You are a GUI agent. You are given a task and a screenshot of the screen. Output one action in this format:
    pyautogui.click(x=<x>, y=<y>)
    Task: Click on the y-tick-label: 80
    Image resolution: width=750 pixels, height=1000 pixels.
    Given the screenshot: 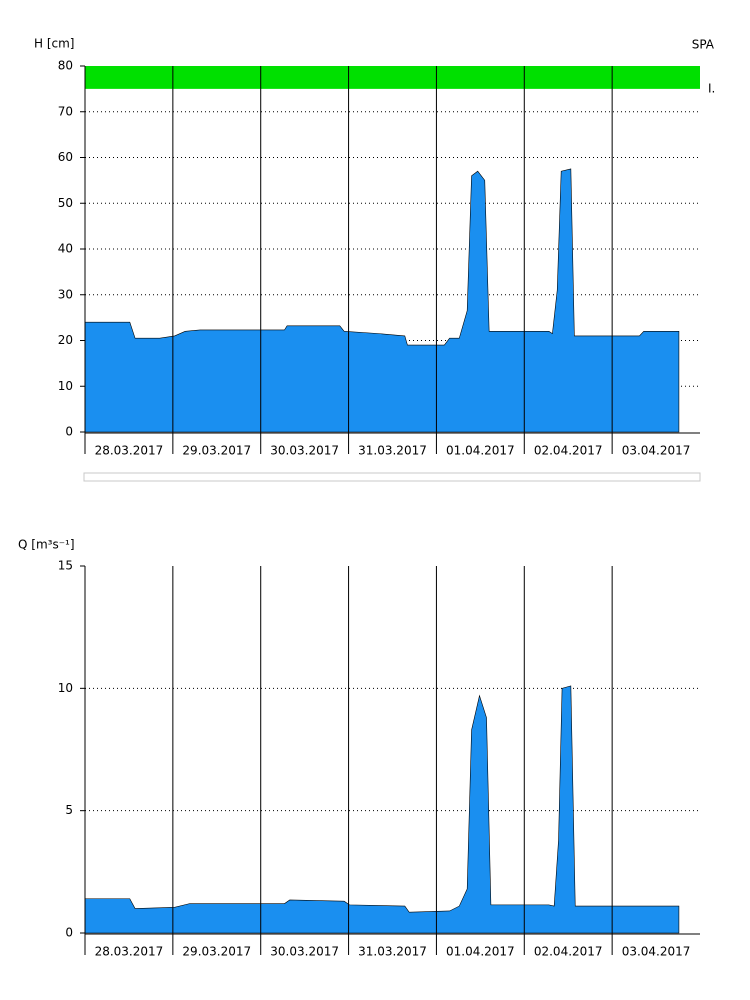 What is the action you would take?
    pyautogui.click(x=65, y=66)
    